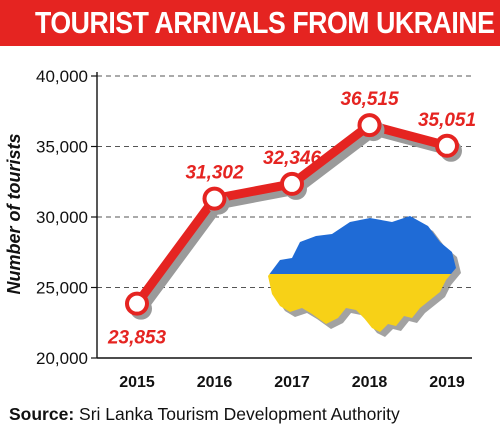  What do you see at coordinates (239, 414) in the screenshot?
I see `source-text: Sri Lanka Tourism Development Authority` at bounding box center [239, 414].